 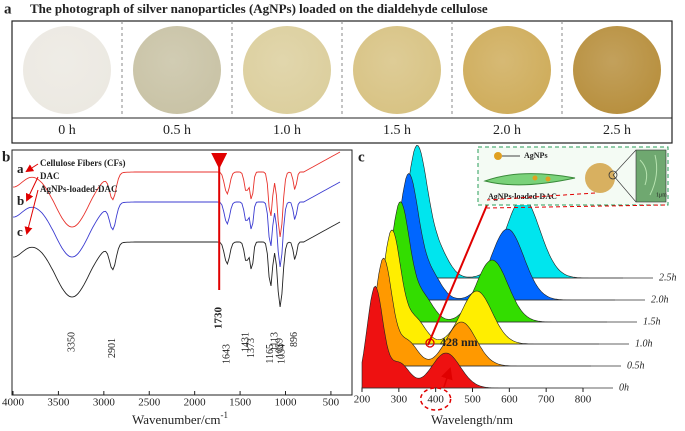 I want to click on time-label: 2.0h, so click(x=660, y=299).